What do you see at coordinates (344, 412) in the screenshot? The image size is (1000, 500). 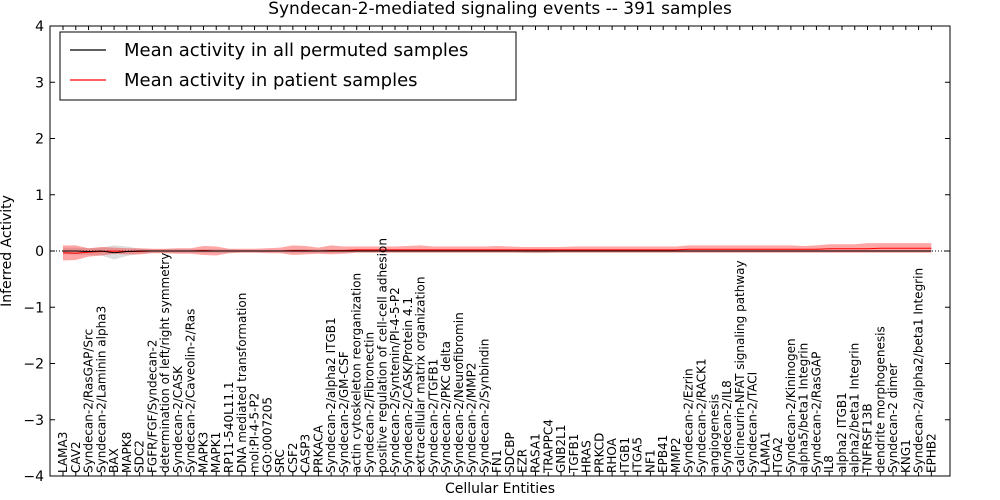 I see `x-category-label: Syndecan-2/GM-CSF` at bounding box center [344, 412].